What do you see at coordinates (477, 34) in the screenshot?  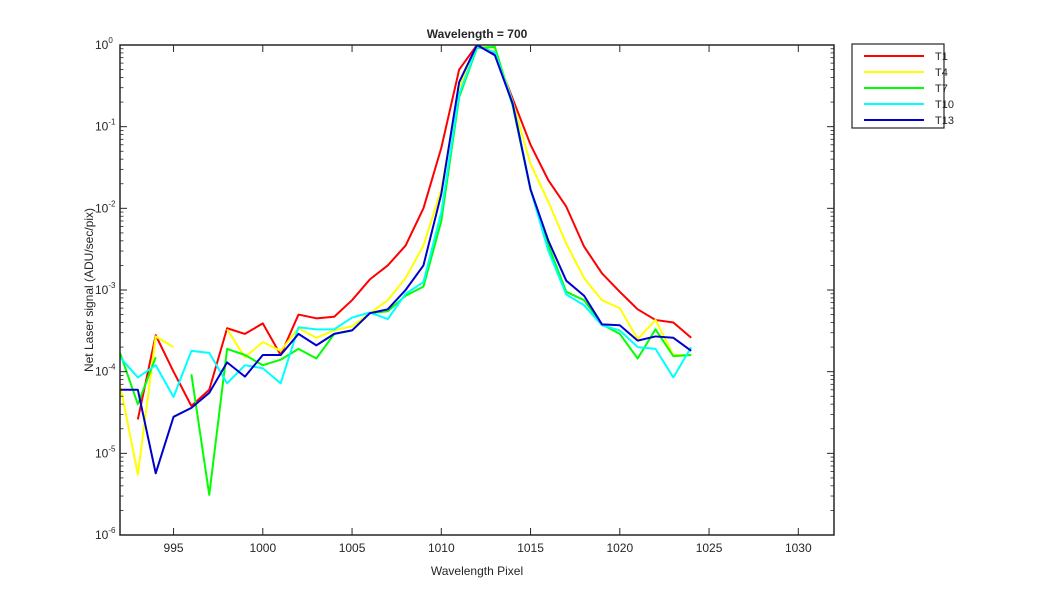 I see `chart-title: Wavelength = 700` at bounding box center [477, 34].